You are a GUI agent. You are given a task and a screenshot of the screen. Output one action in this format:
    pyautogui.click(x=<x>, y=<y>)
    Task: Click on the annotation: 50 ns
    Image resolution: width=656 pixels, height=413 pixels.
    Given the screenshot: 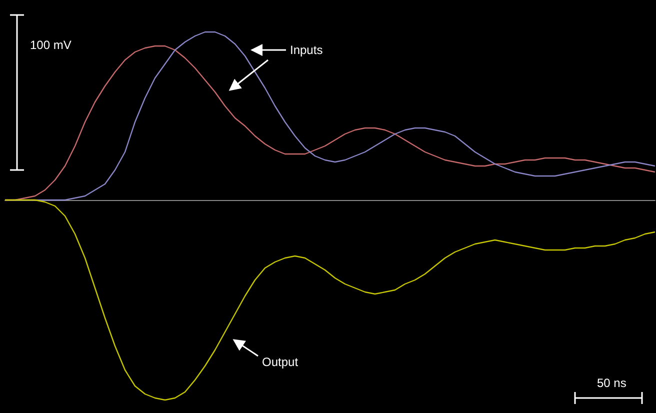 What is the action you would take?
    pyautogui.click(x=611, y=383)
    